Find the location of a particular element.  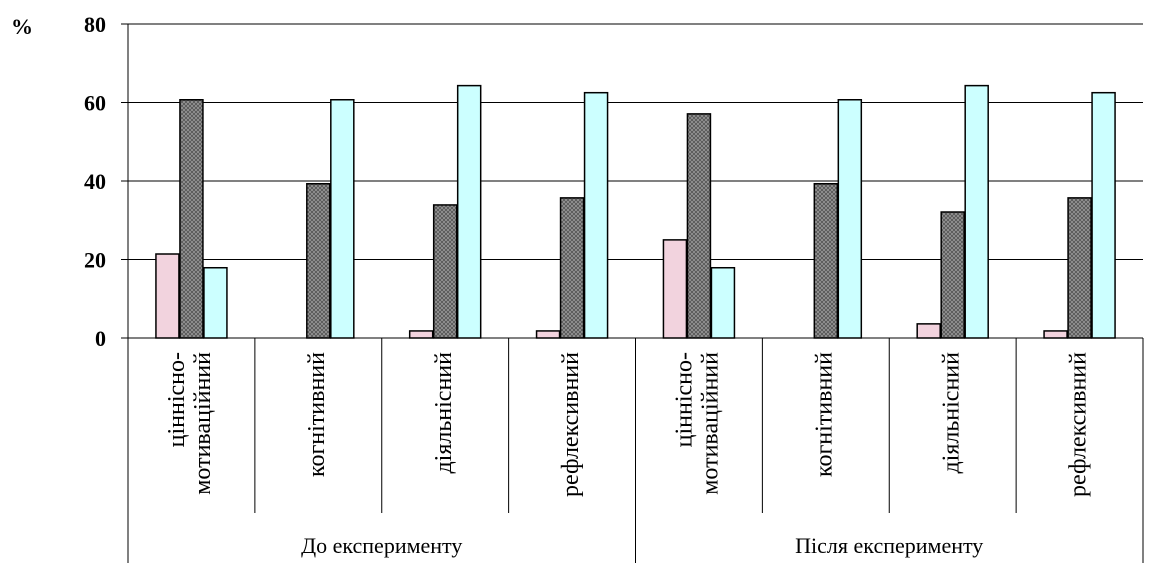

y-tick-label: 60 is located at coordinates (95, 103).